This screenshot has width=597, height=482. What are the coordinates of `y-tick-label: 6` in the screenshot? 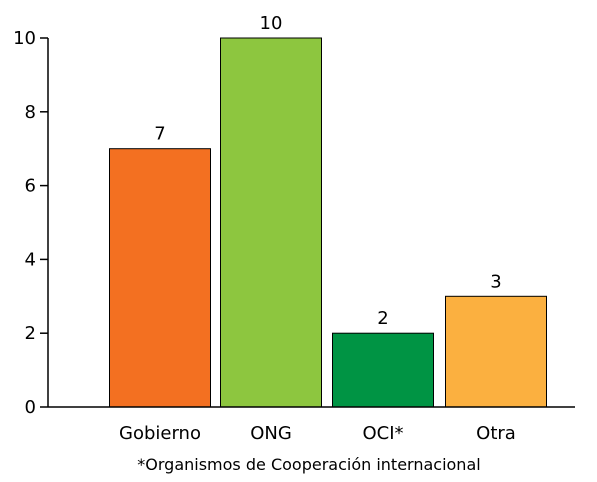 It's located at (30, 186).